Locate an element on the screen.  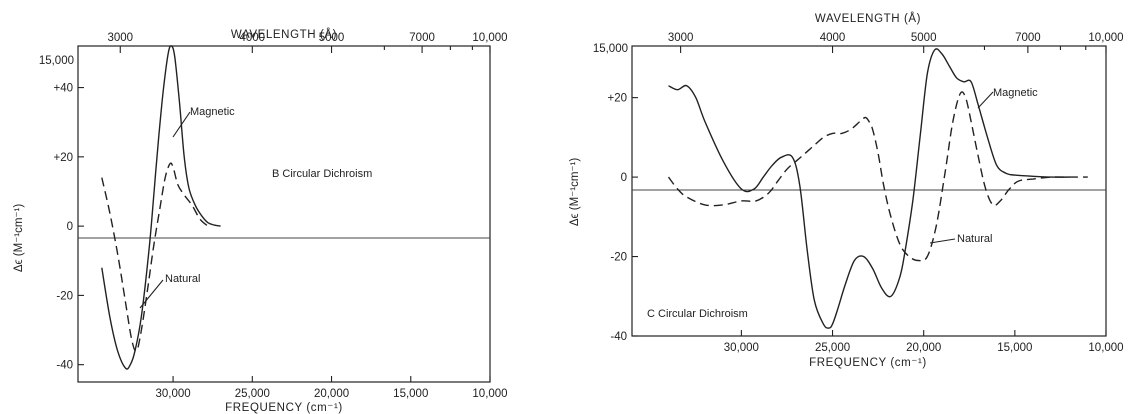
x2-tick-label-b: 5000 is located at coordinates (332, 38).